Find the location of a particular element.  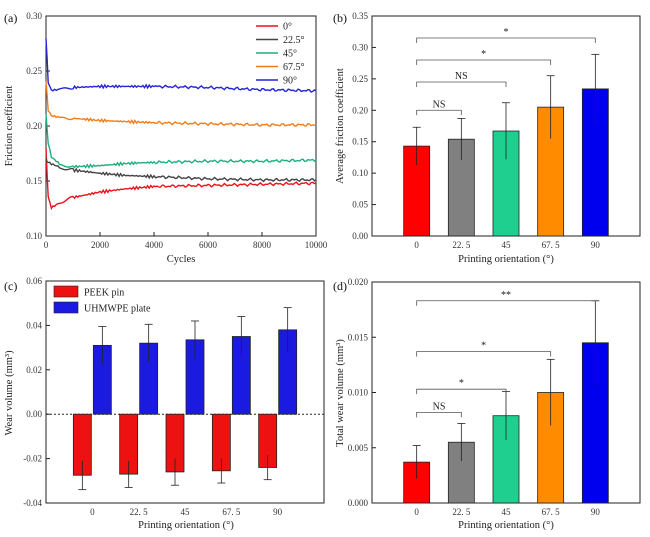

panel-b-ytick-label: 0.10 is located at coordinates (360, 173).